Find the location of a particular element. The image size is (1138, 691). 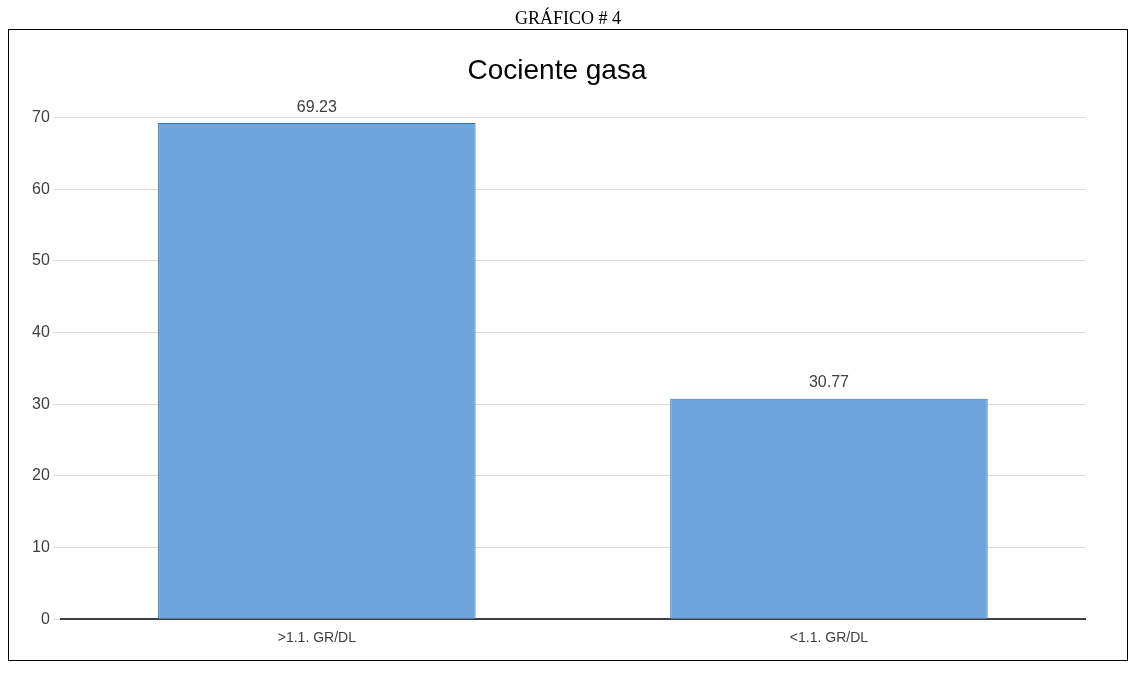

x-tick-label: <1.1. GR/DL is located at coordinates (829, 637).